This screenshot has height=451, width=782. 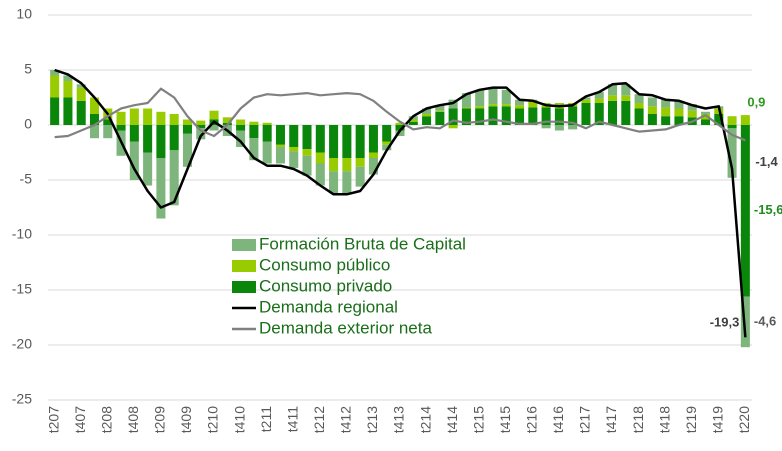 I want to click on x-tick-label: t417, so click(x=611, y=419).